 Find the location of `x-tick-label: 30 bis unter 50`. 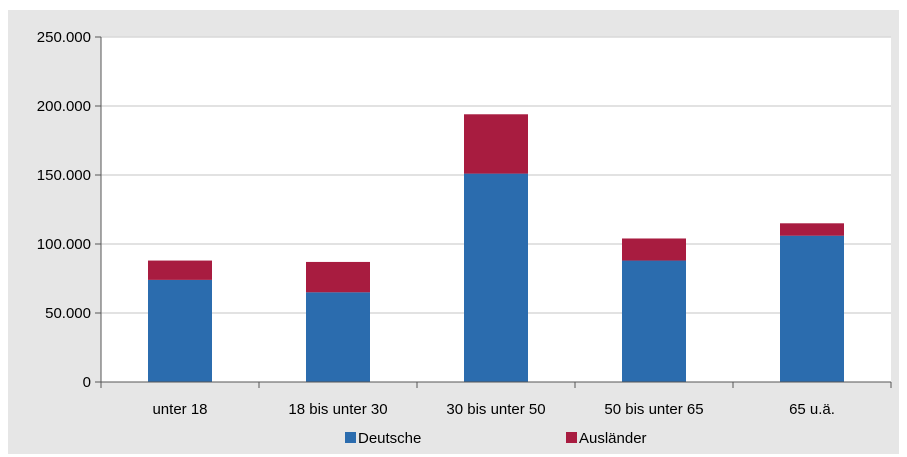

x-tick-label: 30 bis unter 50 is located at coordinates (495, 409).